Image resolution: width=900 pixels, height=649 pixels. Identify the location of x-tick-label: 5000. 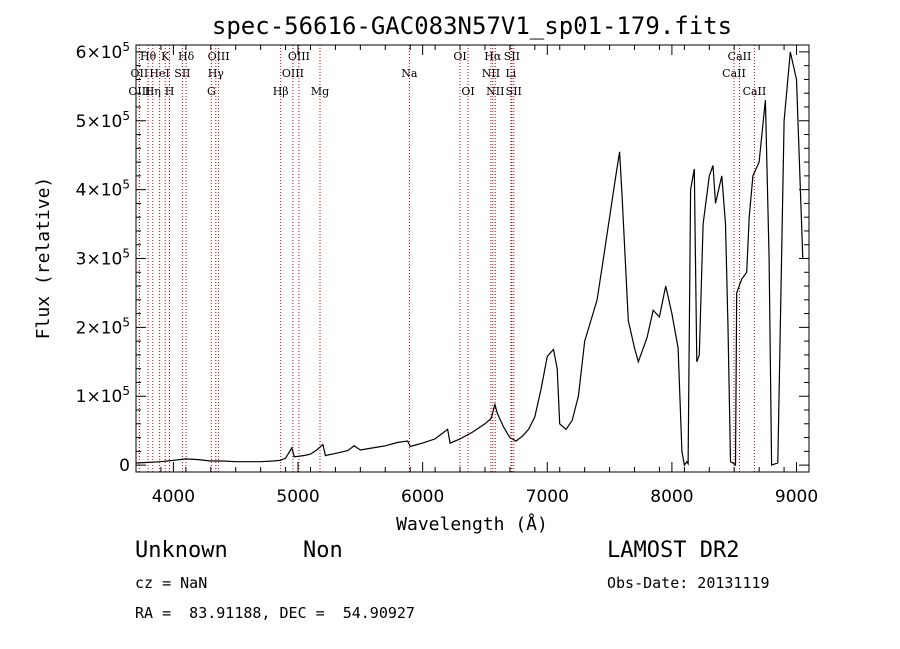
(297, 497).